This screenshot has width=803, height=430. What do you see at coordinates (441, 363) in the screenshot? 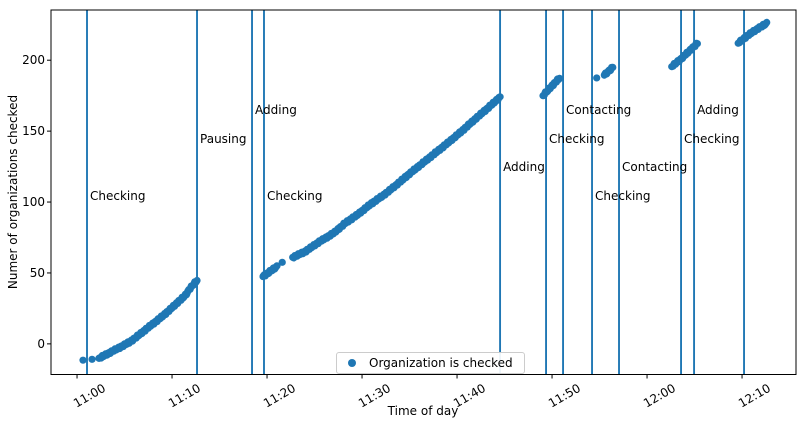
I see `legend-label: Organization is checked` at bounding box center [441, 363].